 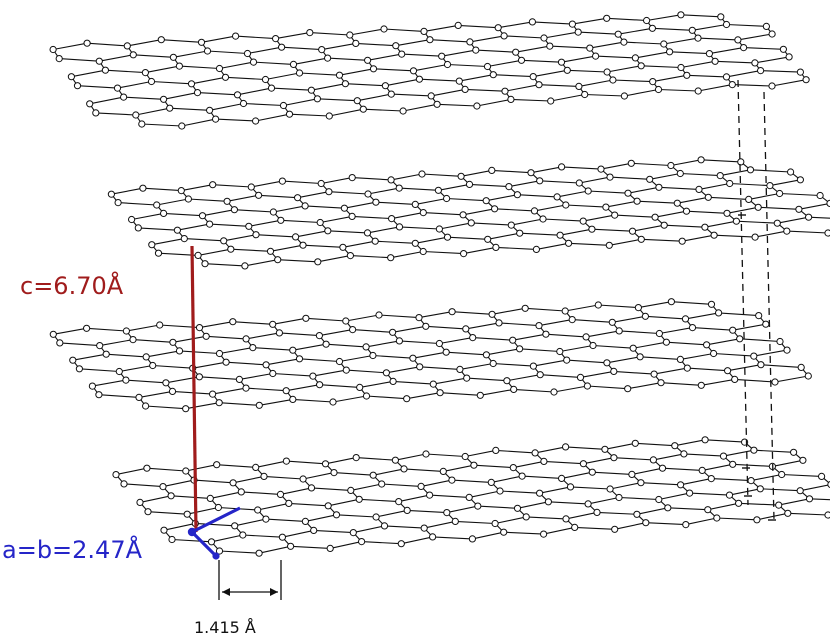 I want to click on b-axis-vector, so click(x=204, y=544).